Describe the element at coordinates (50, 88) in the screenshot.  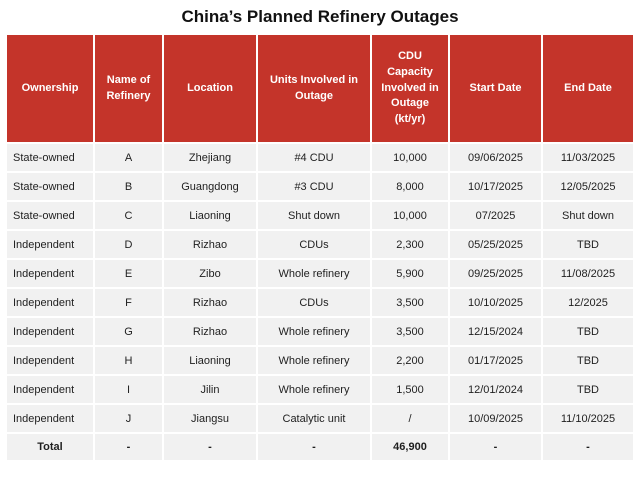
I see `column-header: Ownership` at that location.